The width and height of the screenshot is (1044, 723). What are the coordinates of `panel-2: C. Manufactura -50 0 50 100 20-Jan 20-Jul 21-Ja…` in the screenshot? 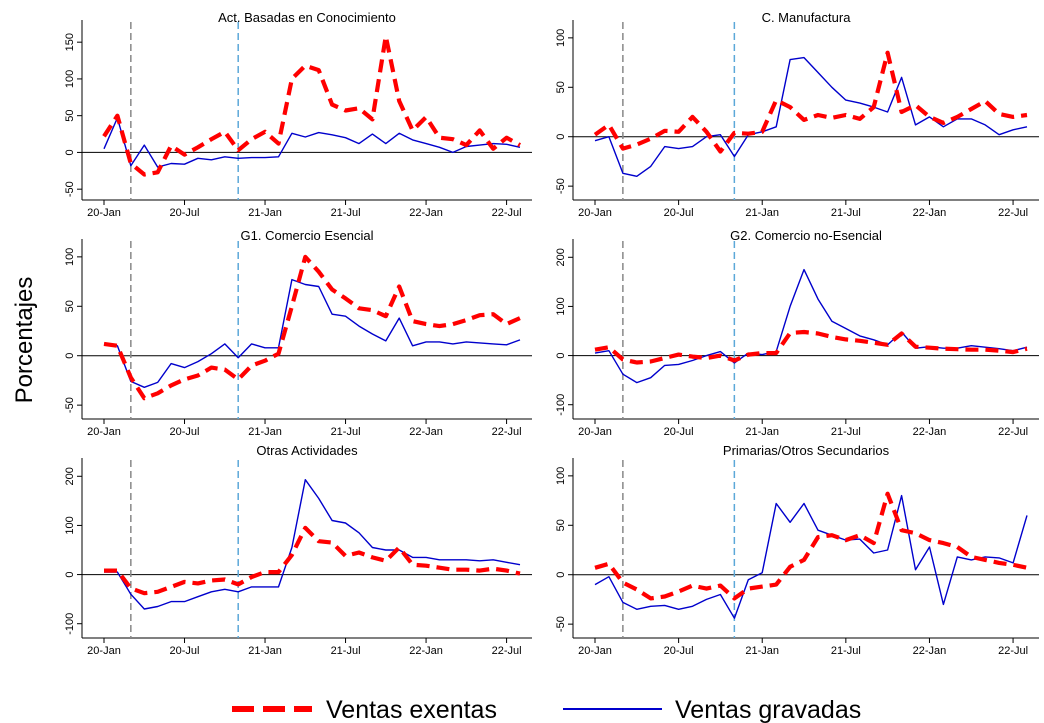 It's located at (797, 114).